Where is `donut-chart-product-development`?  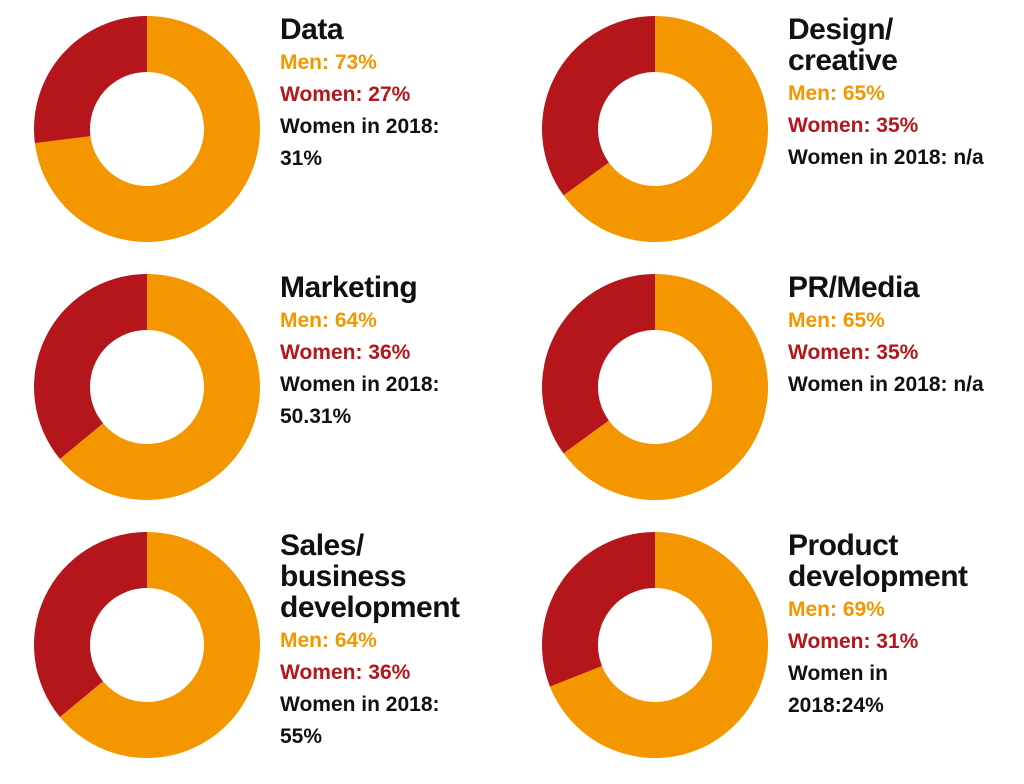 donut-chart-product-development is located at coordinates (655, 645).